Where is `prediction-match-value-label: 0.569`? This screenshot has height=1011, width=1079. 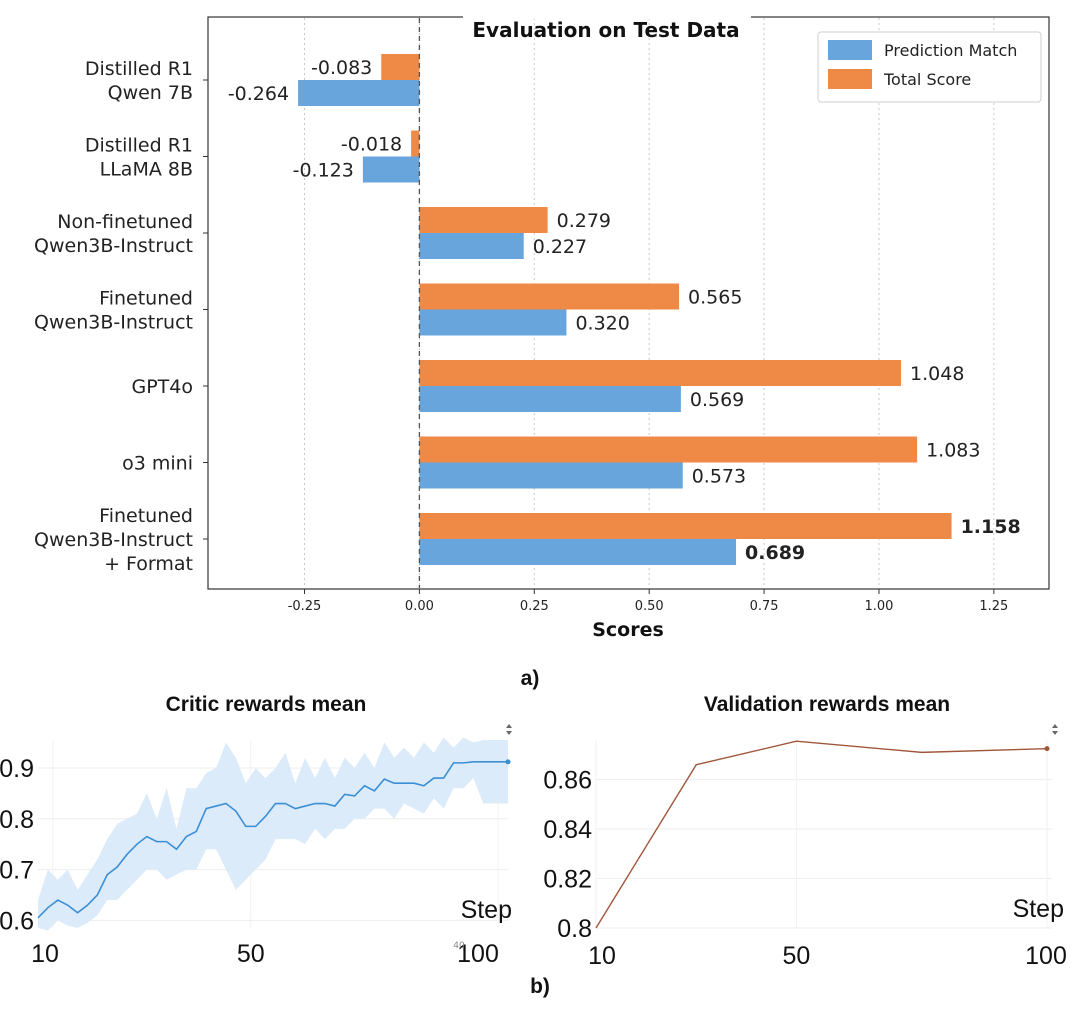
prediction-match-value-label: 0.569 is located at coordinates (717, 400).